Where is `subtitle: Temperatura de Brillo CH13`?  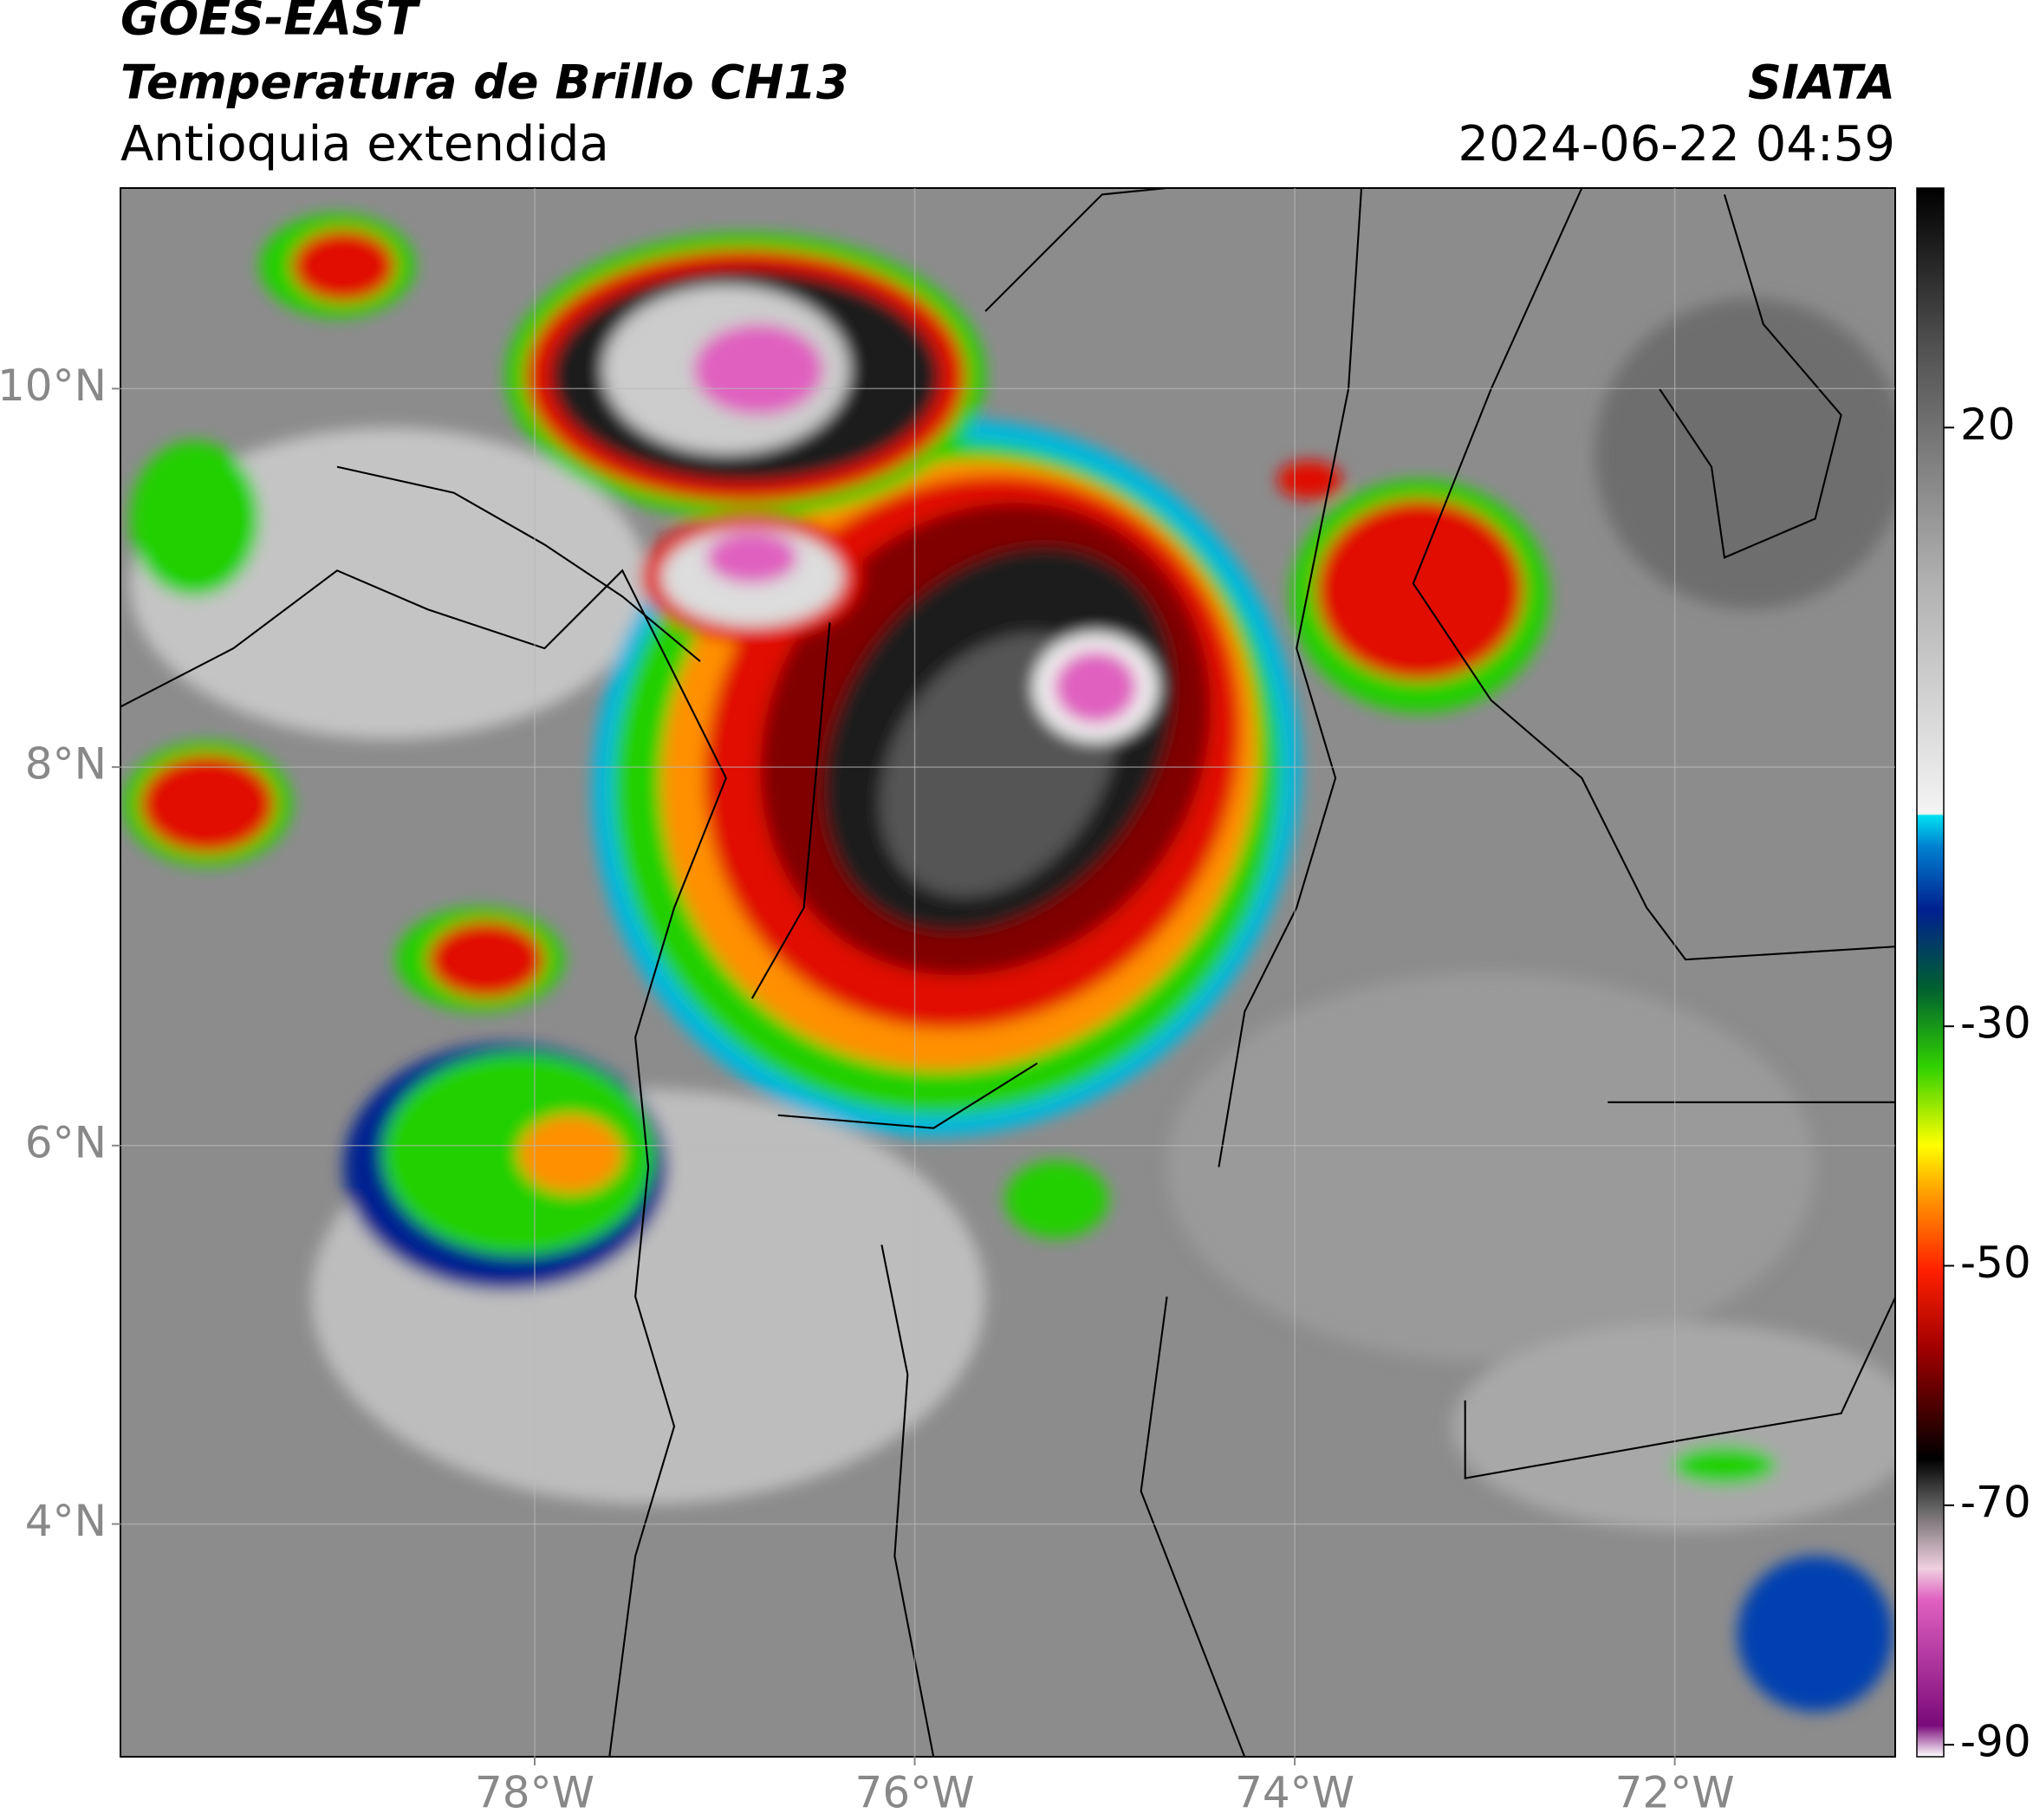
subtitle: Temperatura de Brillo CH13 is located at coordinates (484, 82).